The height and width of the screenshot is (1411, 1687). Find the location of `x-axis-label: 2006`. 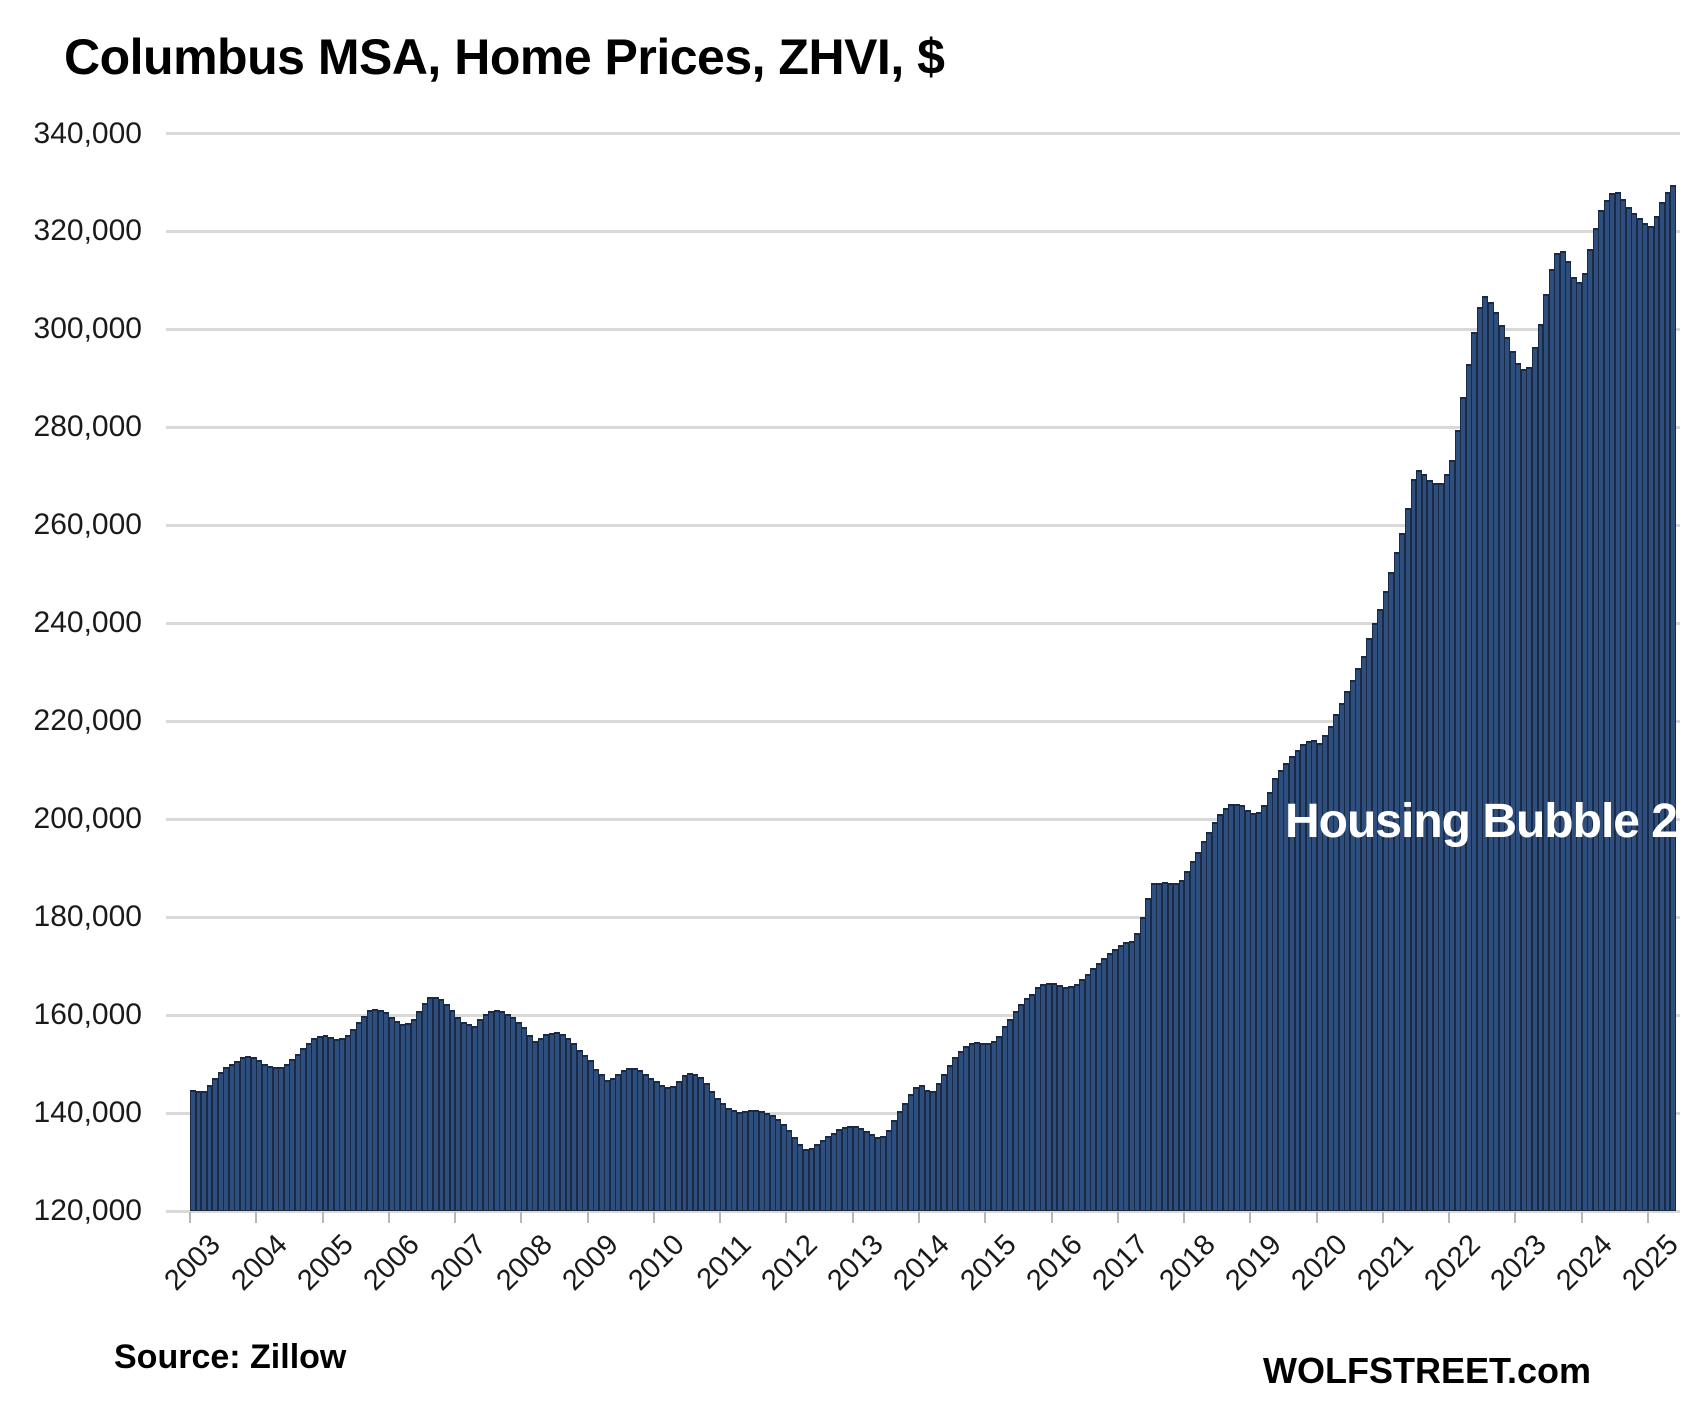

x-axis-label: 2006 is located at coordinates (392, 1262).